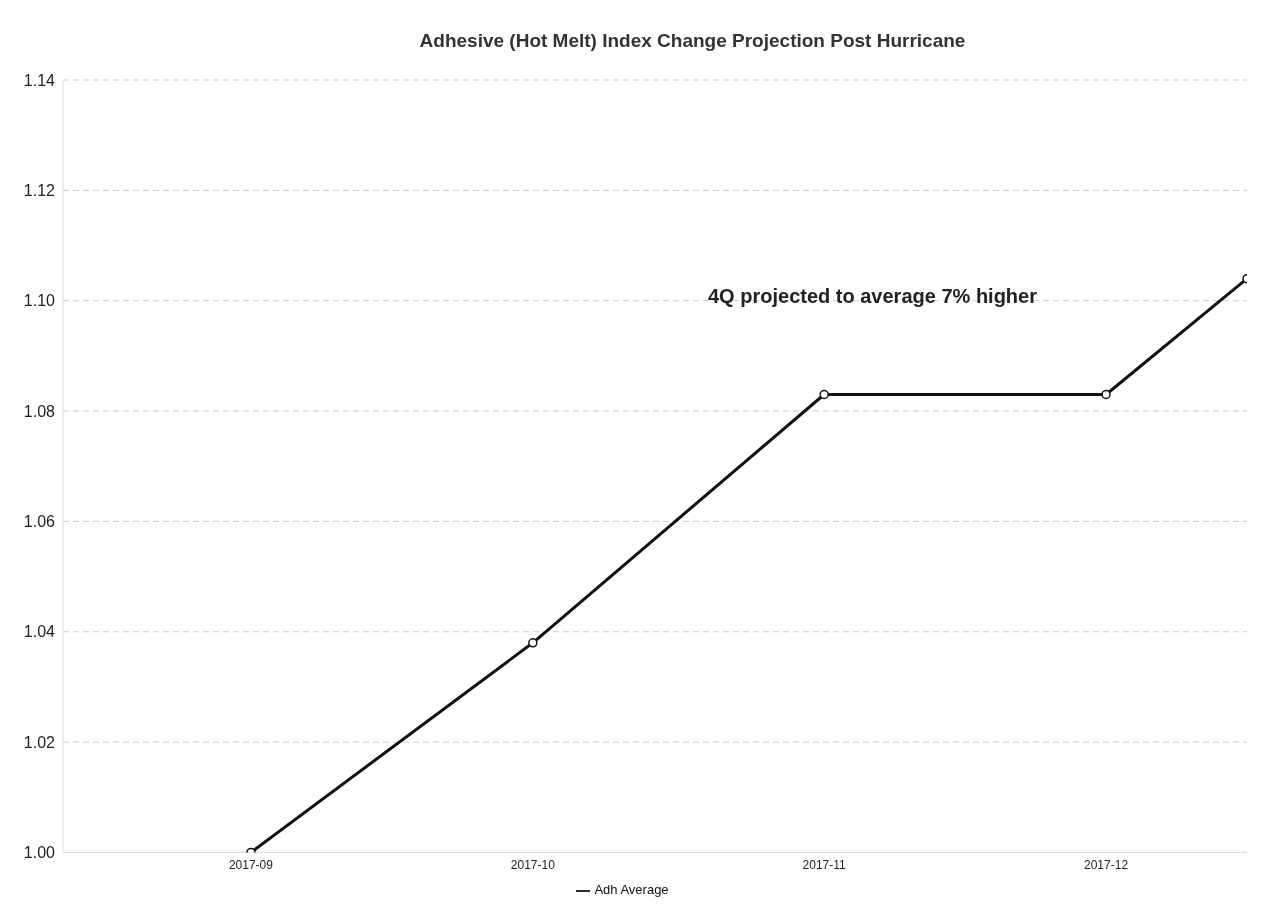 This screenshot has height=917, width=1265. Describe the element at coordinates (39, 301) in the screenshot. I see `y-tick-label: 1.10` at that location.